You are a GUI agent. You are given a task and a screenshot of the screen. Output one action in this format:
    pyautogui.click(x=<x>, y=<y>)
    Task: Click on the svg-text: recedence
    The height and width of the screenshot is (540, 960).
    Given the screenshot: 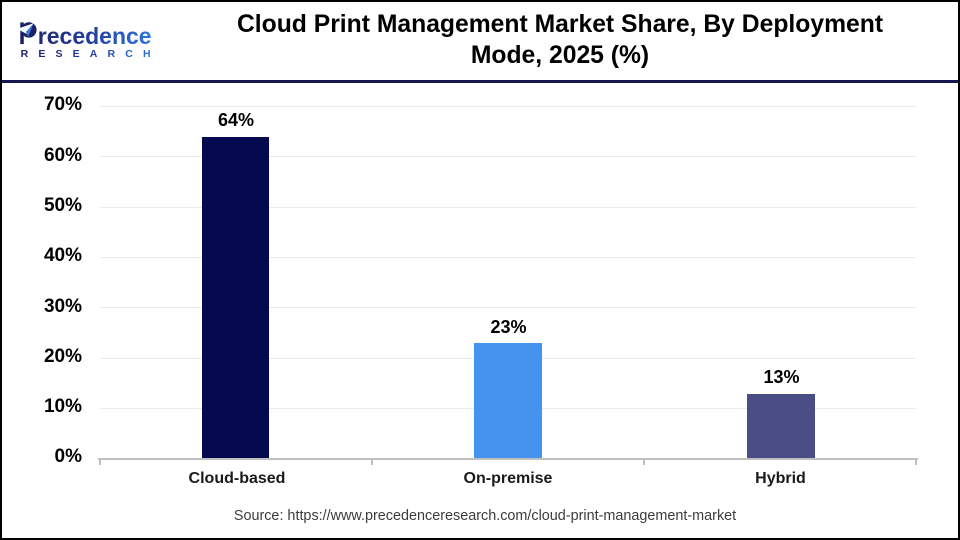 What is the action you would take?
    pyautogui.click(x=95, y=36)
    